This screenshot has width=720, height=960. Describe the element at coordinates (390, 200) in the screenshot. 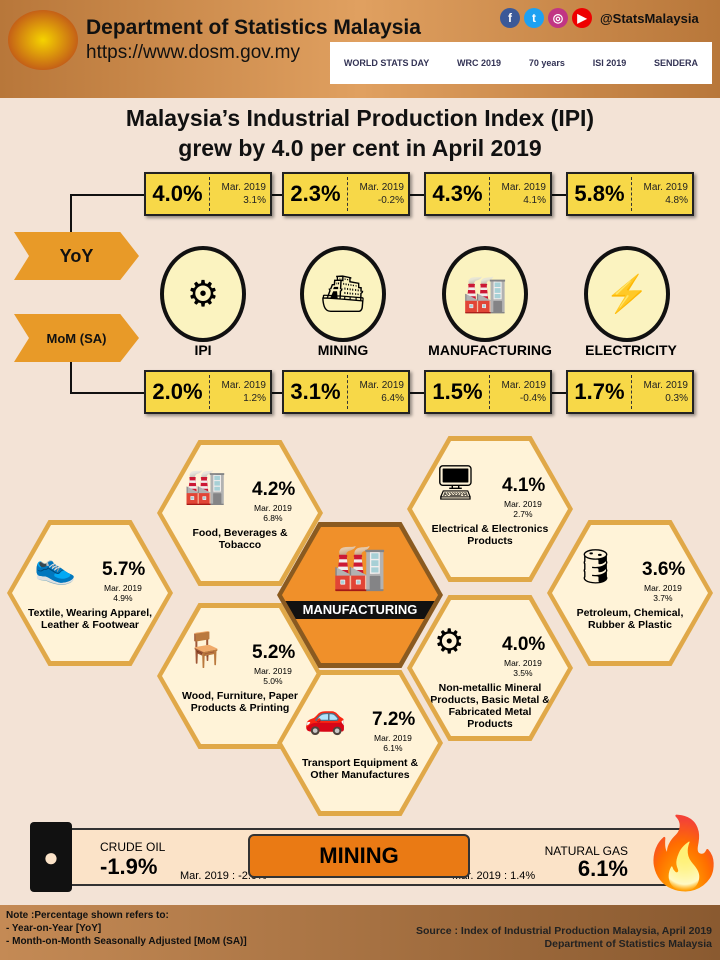

I see `prev-value: -0.2%` at that location.